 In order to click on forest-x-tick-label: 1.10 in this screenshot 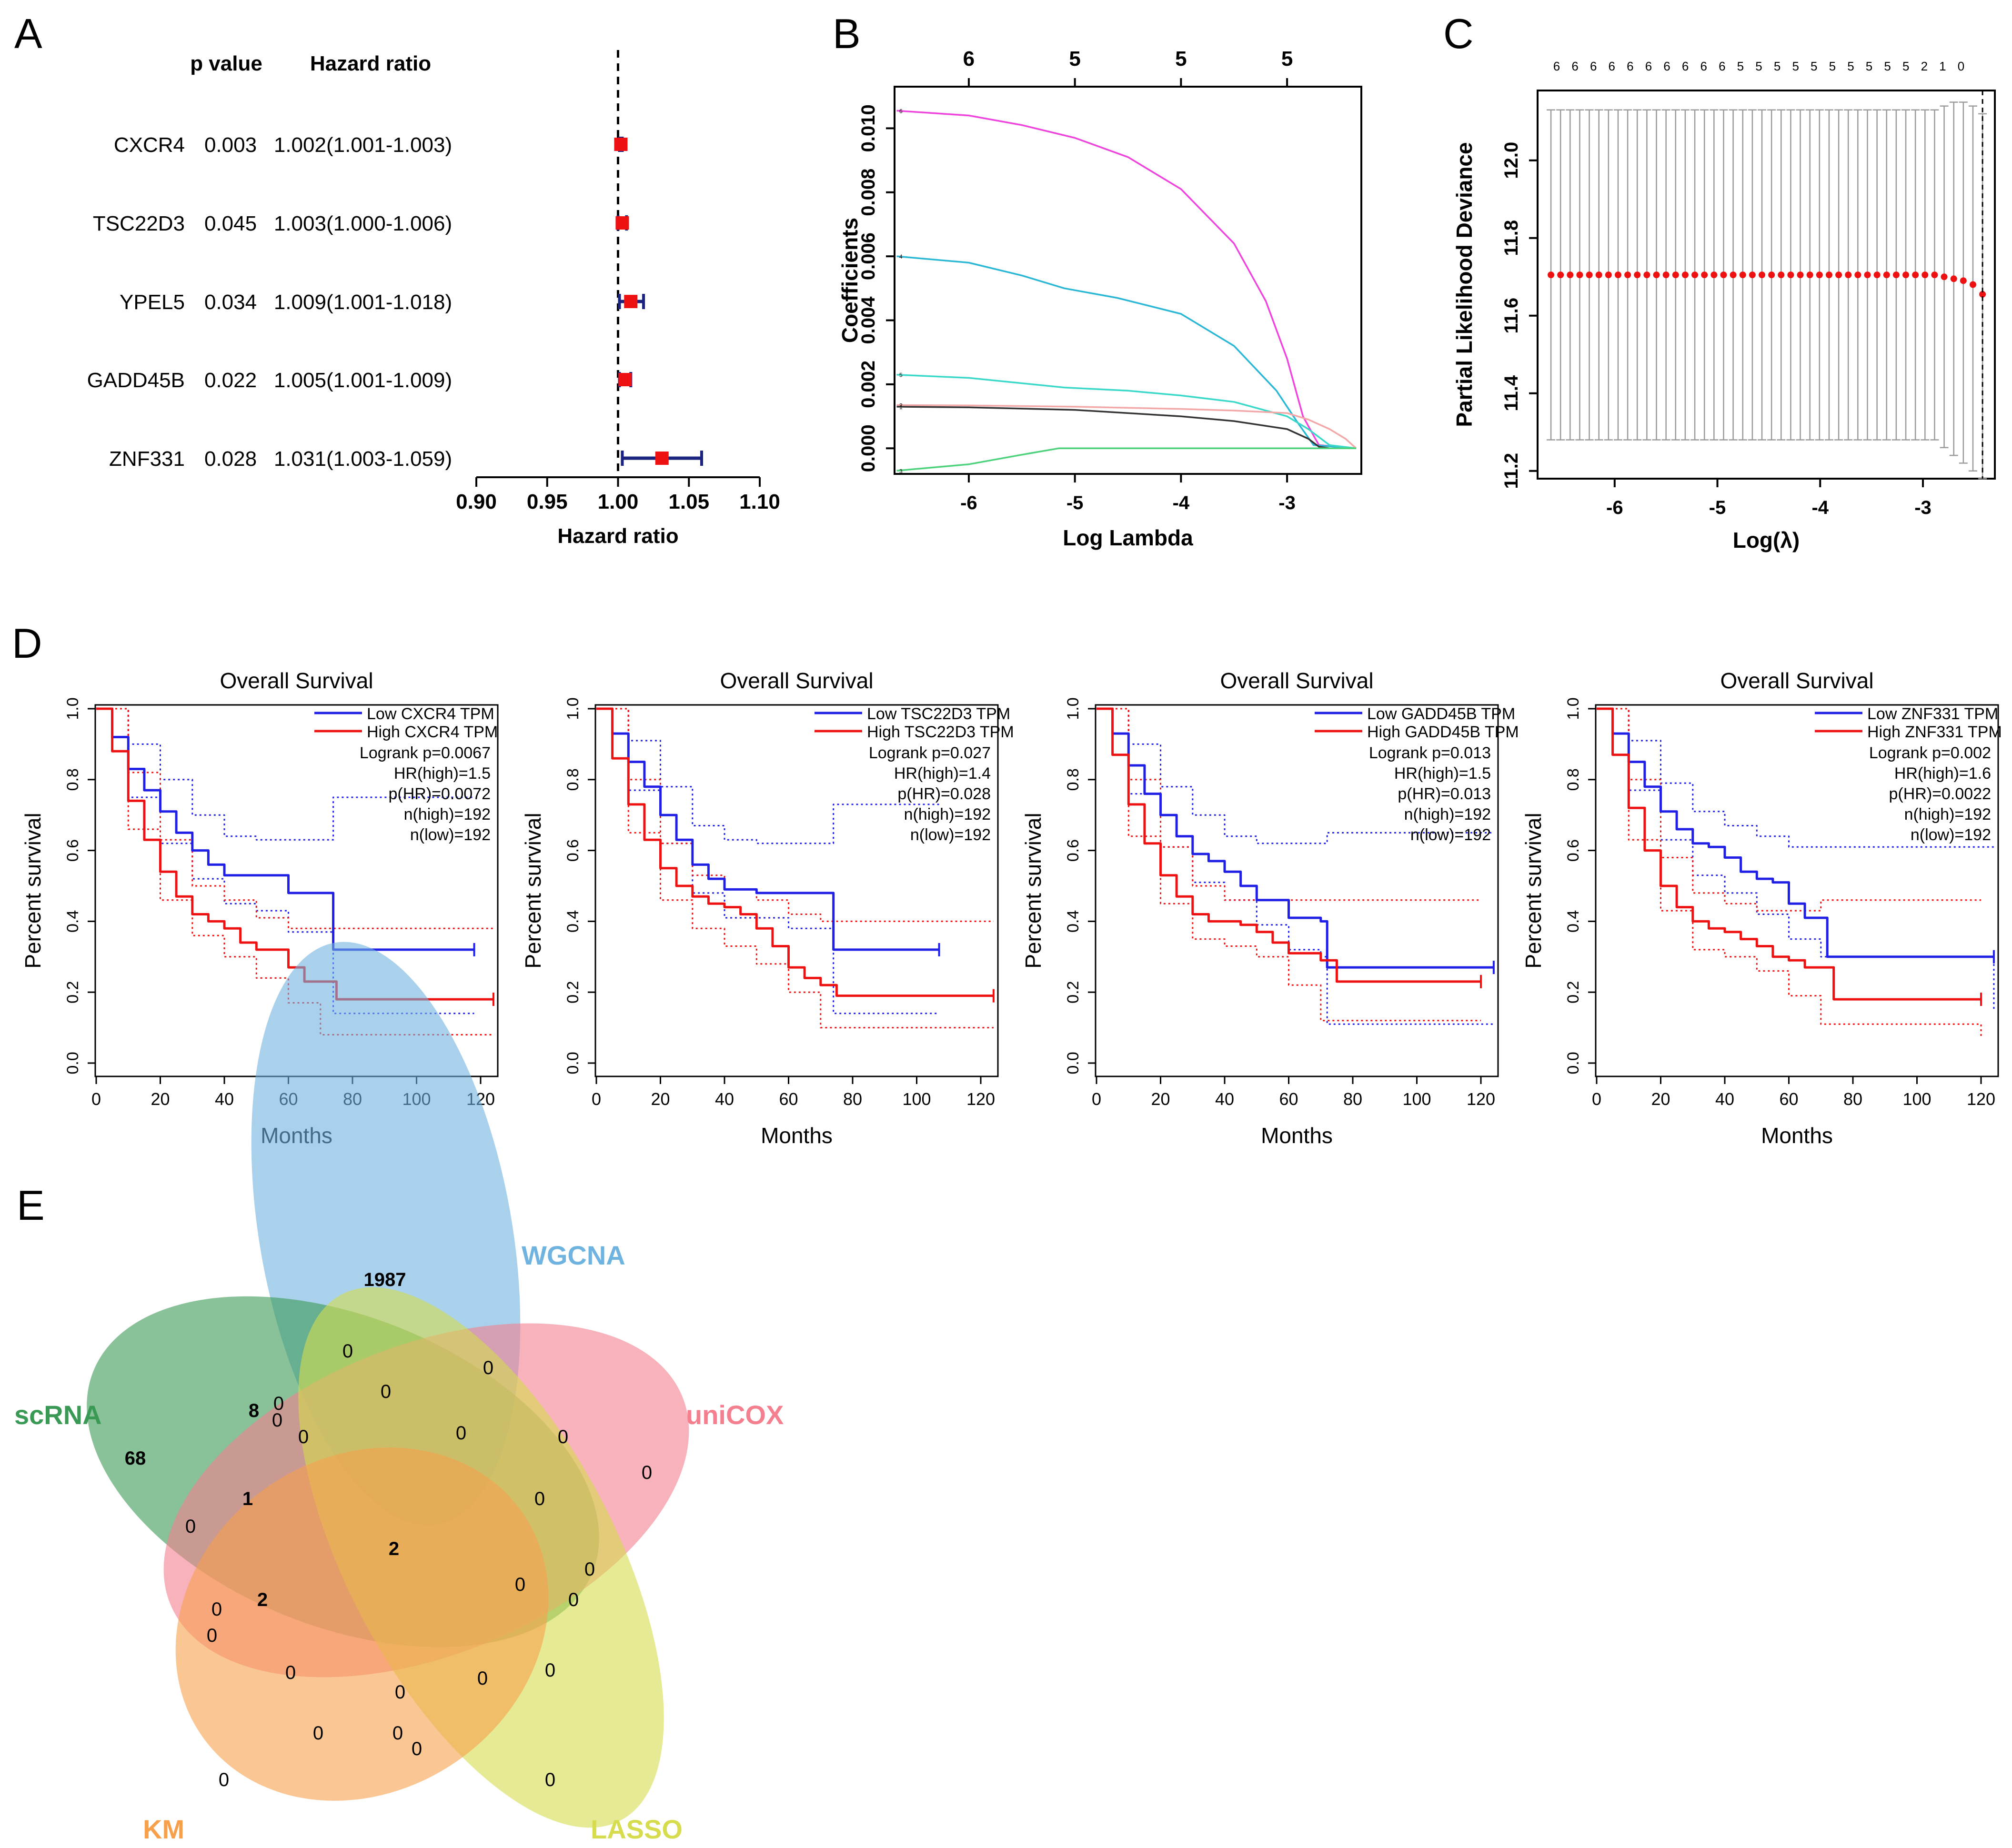, I will do `click(759, 501)`.